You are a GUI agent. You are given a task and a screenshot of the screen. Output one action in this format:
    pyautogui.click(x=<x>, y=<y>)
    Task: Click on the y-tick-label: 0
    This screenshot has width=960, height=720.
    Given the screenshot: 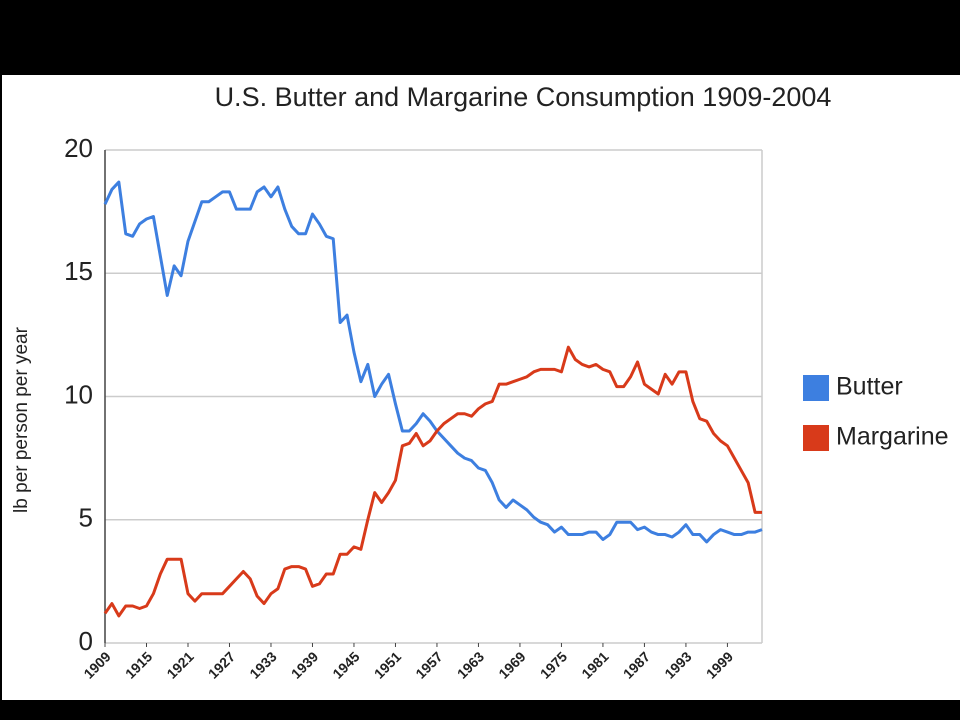 What is the action you would take?
    pyautogui.click(x=86, y=641)
    